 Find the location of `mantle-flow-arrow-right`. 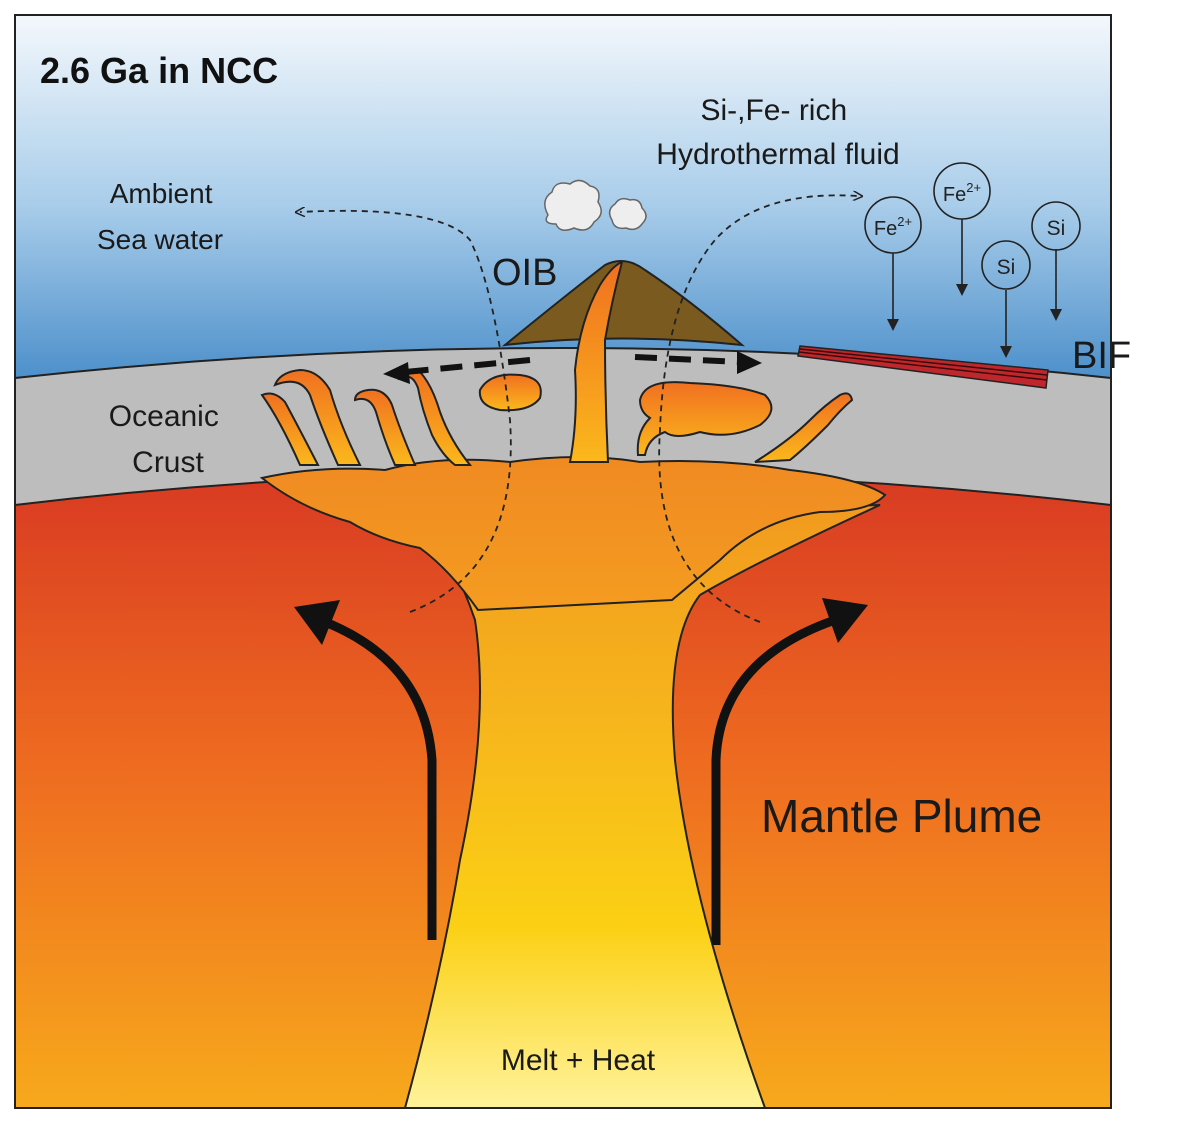

mantle-flow-arrow-right is located at coordinates (774, 780).